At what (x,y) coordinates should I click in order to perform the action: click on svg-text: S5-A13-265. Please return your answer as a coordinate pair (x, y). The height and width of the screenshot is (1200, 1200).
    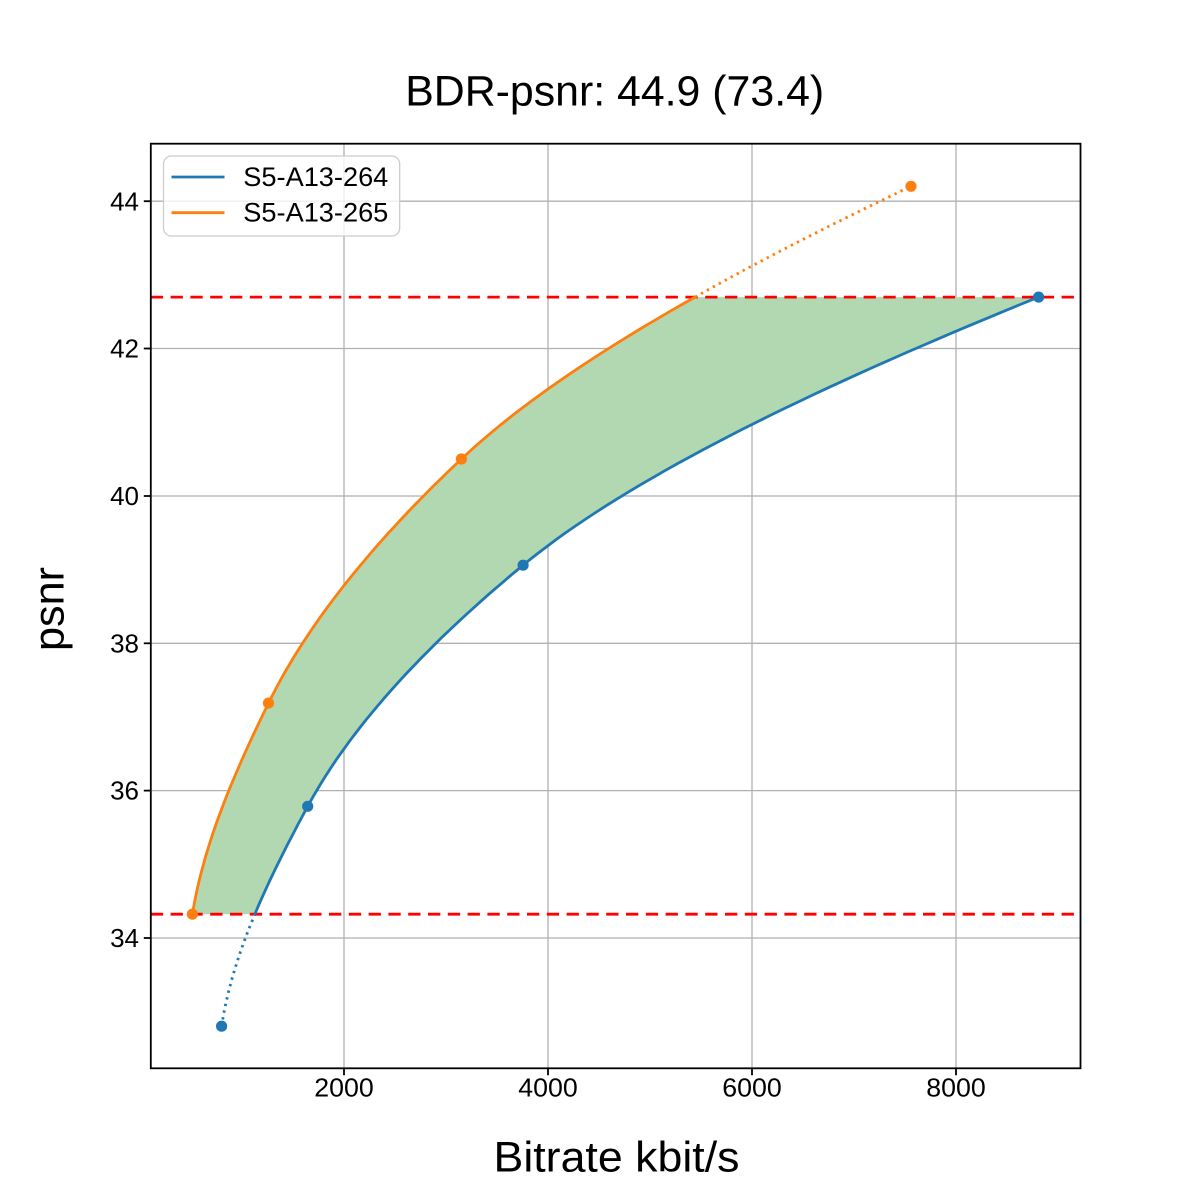
    Looking at the image, I should click on (315, 213).